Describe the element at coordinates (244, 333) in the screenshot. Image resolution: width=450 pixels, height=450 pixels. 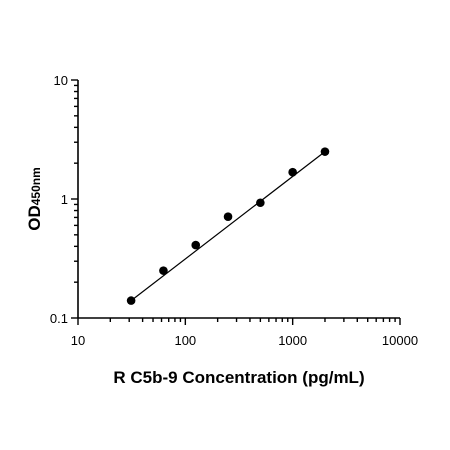
I see `x-ticks: 10 100 1000 10000` at that location.